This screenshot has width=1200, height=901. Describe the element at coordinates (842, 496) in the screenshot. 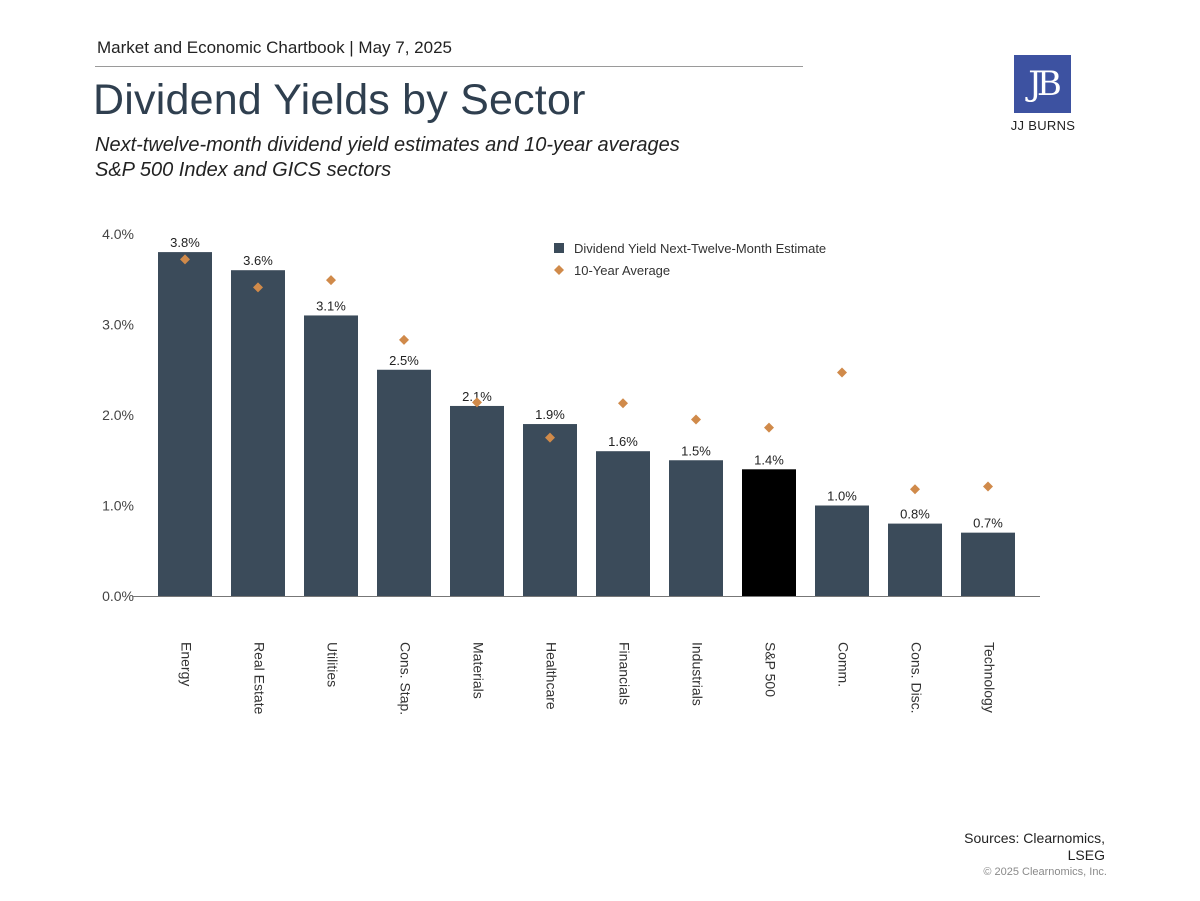

I see `bar-value-label: 1.0%` at that location.